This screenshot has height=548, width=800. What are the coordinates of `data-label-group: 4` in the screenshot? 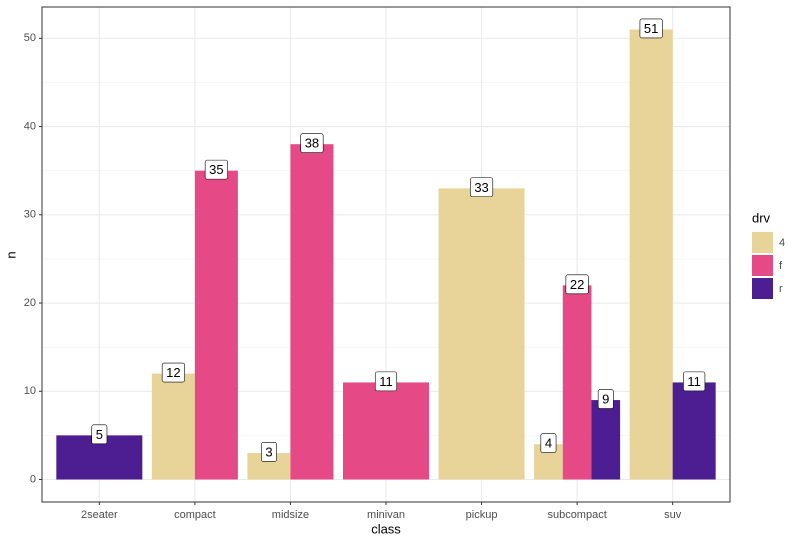 It's located at (548, 443).